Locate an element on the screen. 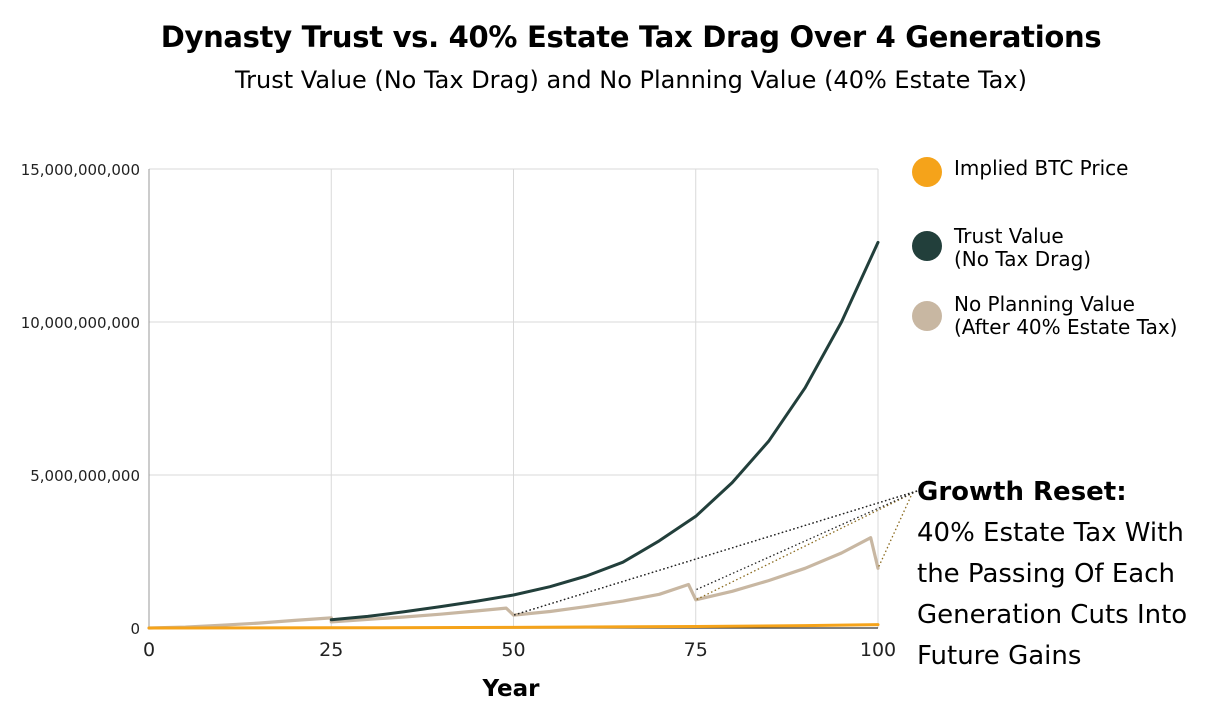 The width and height of the screenshot is (1232, 710). legend-label-line: No Planning Value is located at coordinates (1044, 304).